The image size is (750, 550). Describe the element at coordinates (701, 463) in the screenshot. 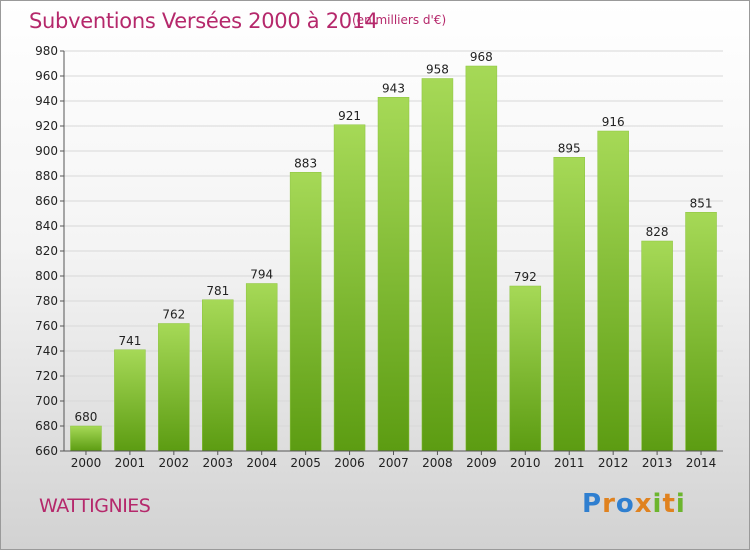

I see `x-tick-label: 2014` at that location.